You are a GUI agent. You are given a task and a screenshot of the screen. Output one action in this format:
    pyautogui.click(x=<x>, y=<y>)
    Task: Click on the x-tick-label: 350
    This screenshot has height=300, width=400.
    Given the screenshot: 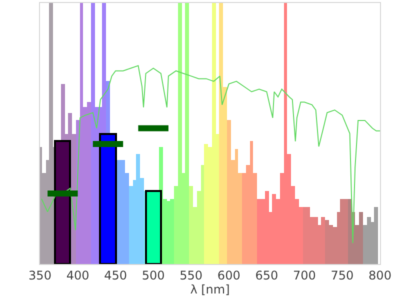 What is the action you would take?
    pyautogui.click(x=40, y=275)
    